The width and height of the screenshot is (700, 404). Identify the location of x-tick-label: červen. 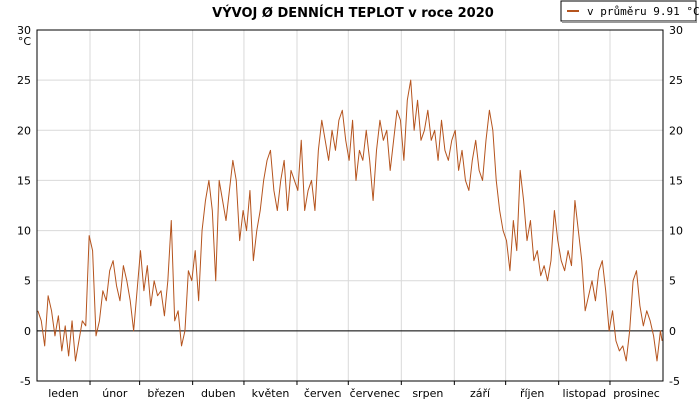
(323, 393).